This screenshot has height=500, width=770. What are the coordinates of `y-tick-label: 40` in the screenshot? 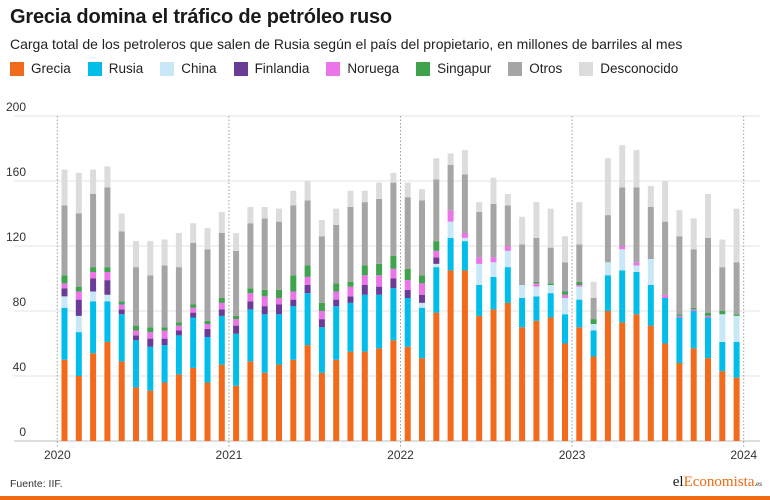 It's located at (20, 367).